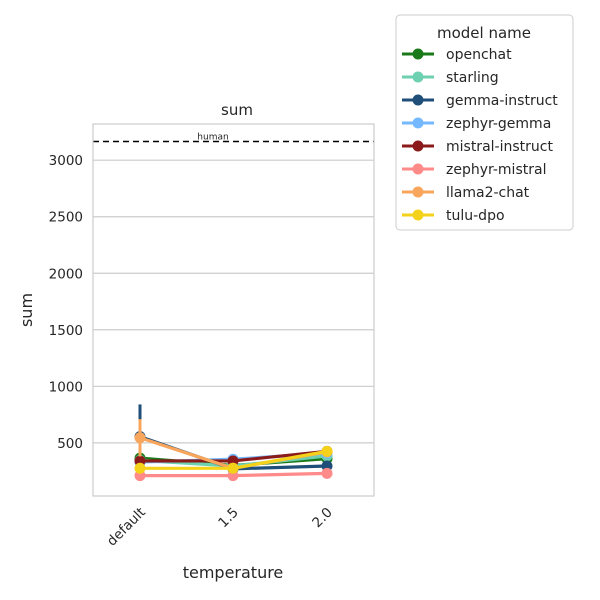 This screenshot has height=600, width=600. I want to click on x-axis-title: temperature, so click(233, 572).